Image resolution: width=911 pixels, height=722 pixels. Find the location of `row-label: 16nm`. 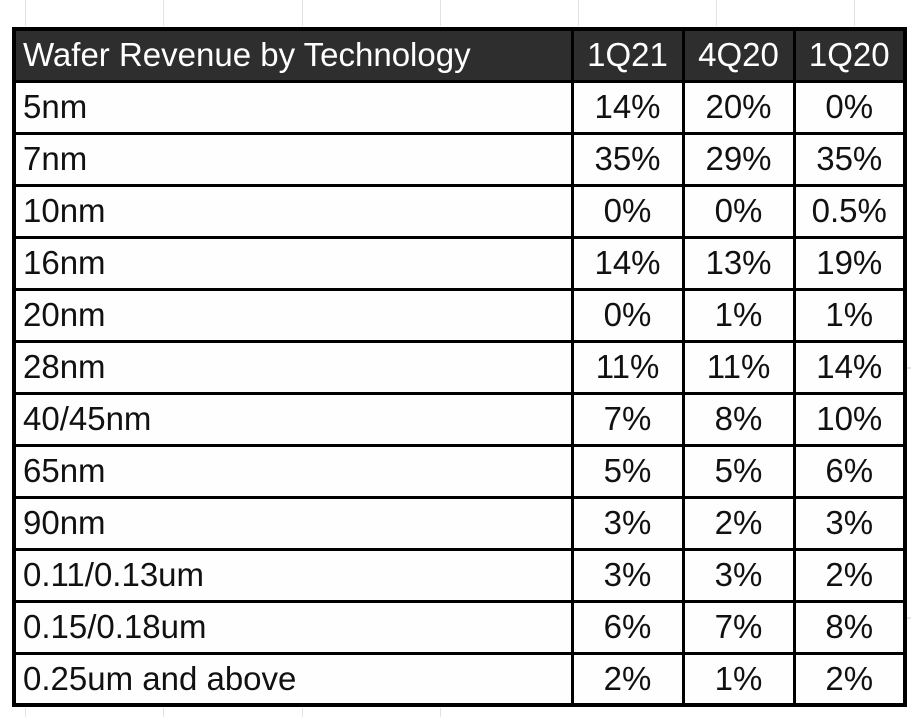

row-label: 16nm is located at coordinates (293, 263).